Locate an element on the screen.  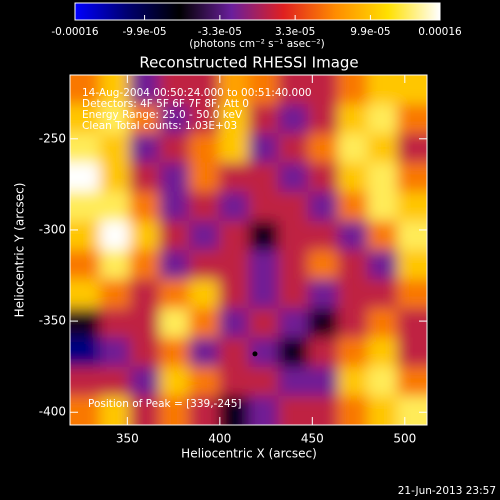
annotation: 14-Aug-2004 00:50:24.000 to 00:51:40.000 is located at coordinates (197, 93).